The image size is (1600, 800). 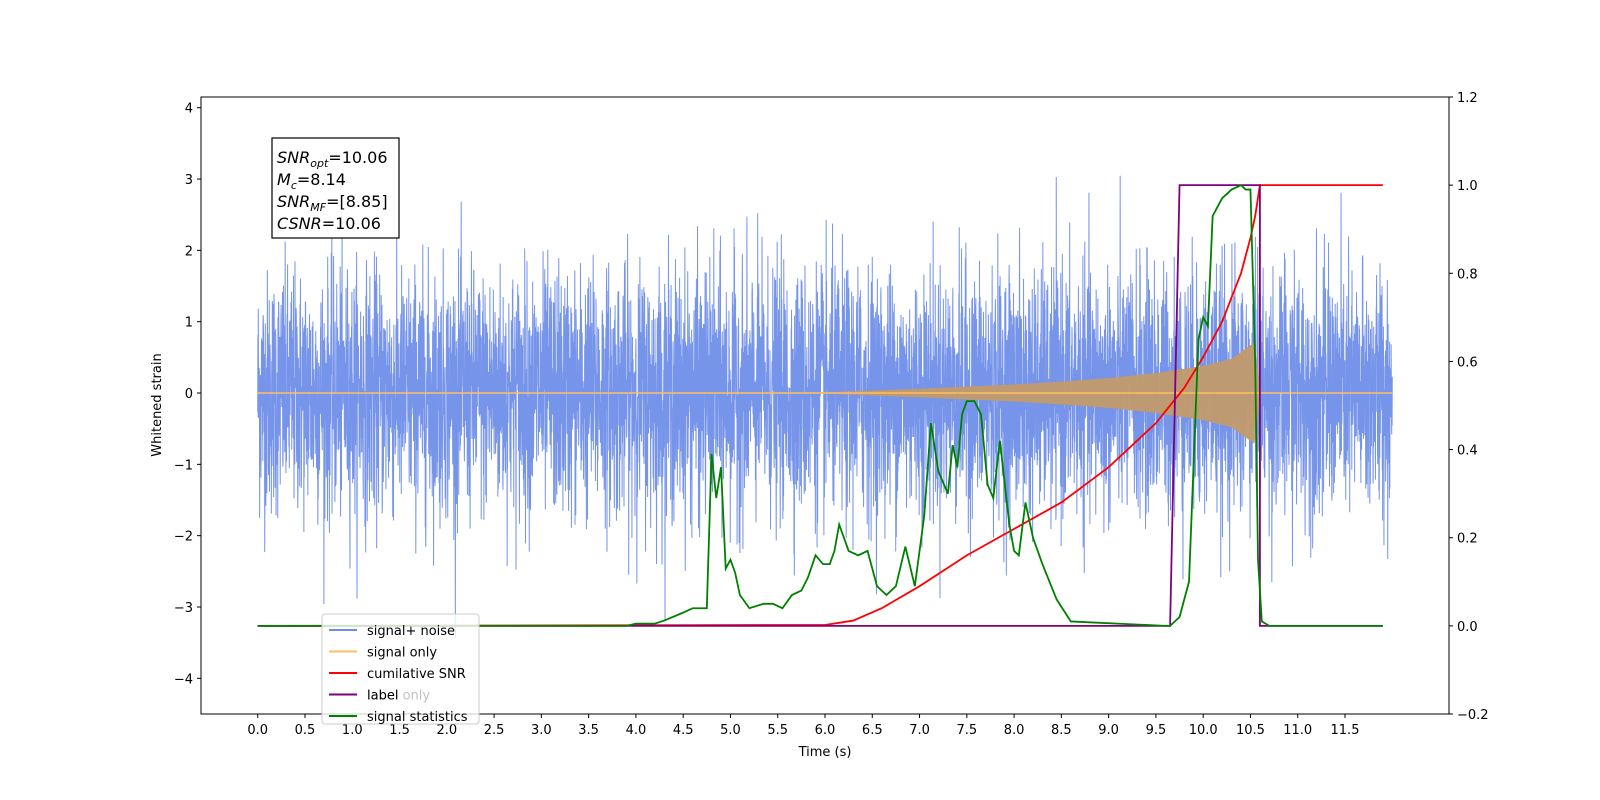 I want to click on x-tick-label: 8.5, so click(x=1061, y=730).